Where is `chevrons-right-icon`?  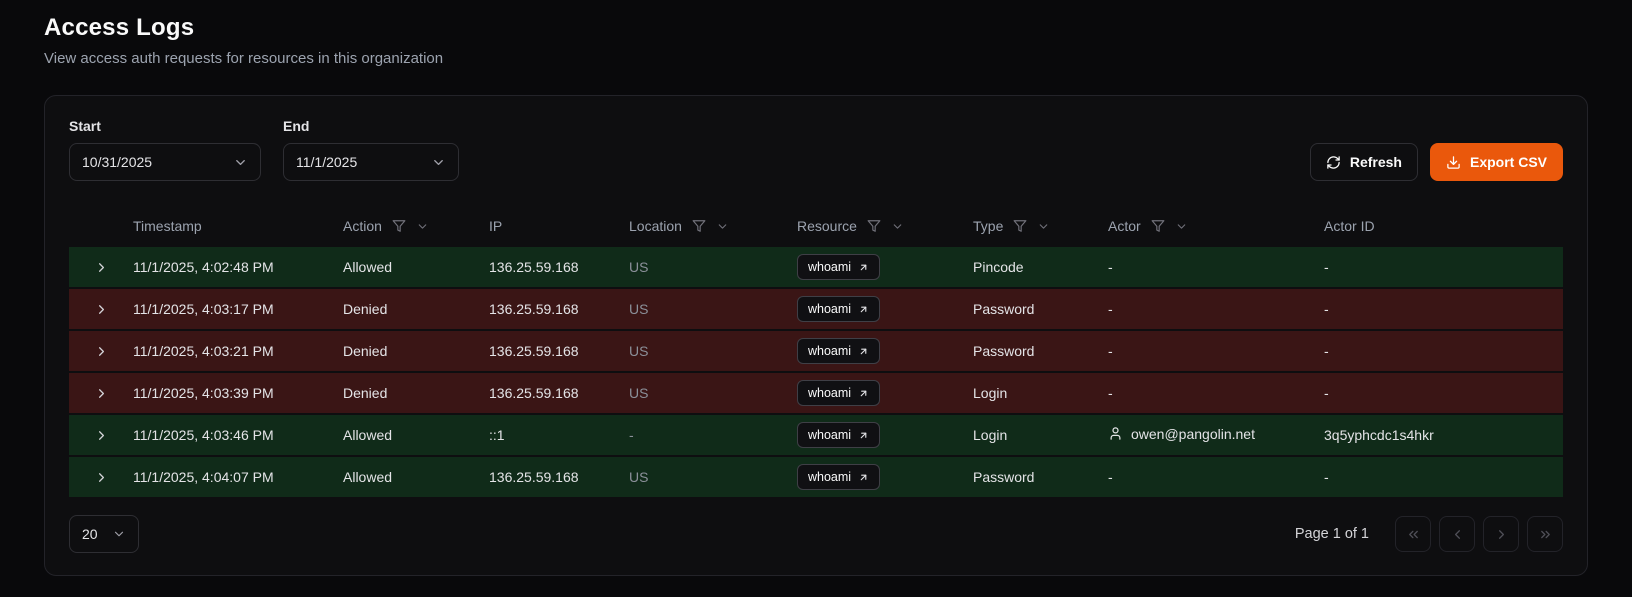
chevrons-right-icon is located at coordinates (1545, 534).